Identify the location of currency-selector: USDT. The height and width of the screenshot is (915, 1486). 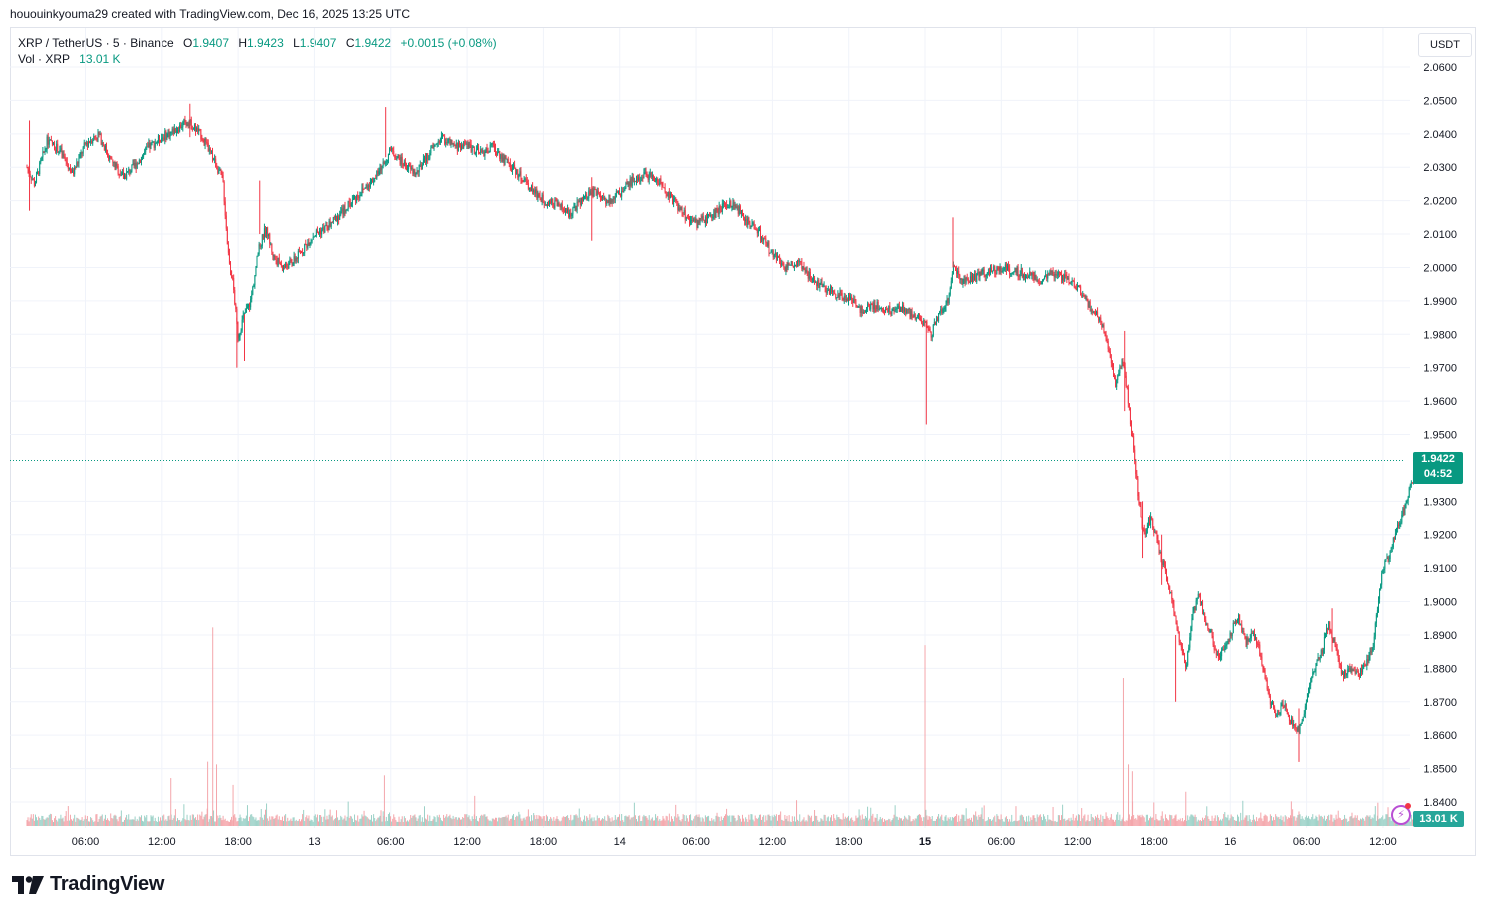
(1445, 45).